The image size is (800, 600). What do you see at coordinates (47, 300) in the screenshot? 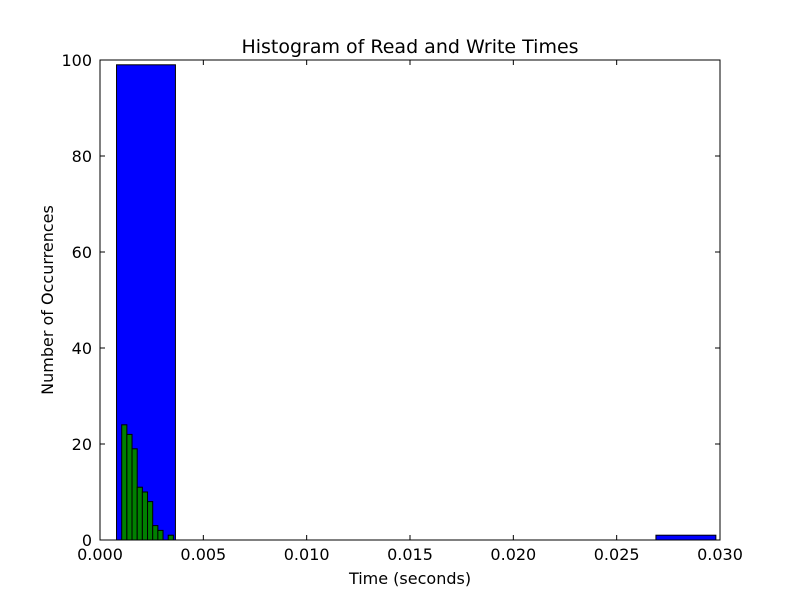
I see `y-axis-label: Number of Occurrences` at bounding box center [47, 300].